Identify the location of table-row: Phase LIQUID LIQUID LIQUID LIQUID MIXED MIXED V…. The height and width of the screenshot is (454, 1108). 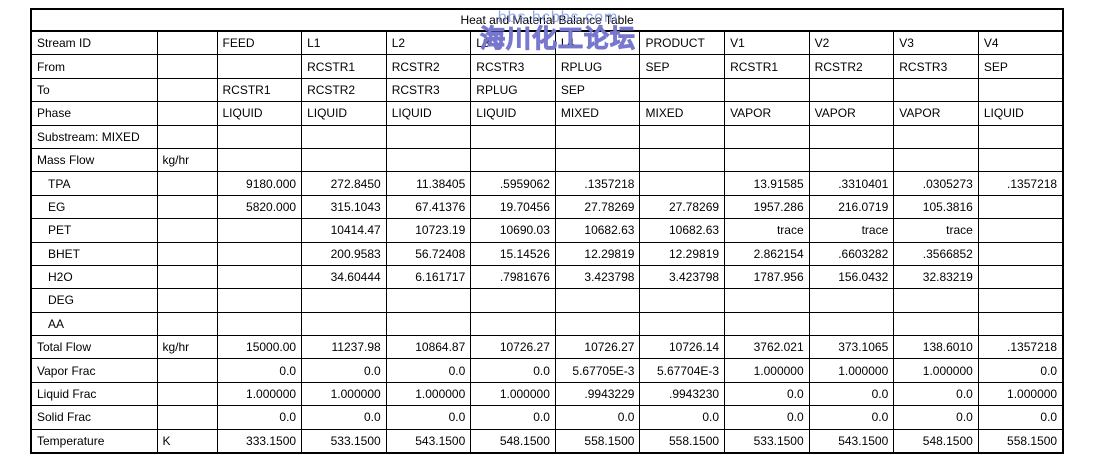
(547, 113).